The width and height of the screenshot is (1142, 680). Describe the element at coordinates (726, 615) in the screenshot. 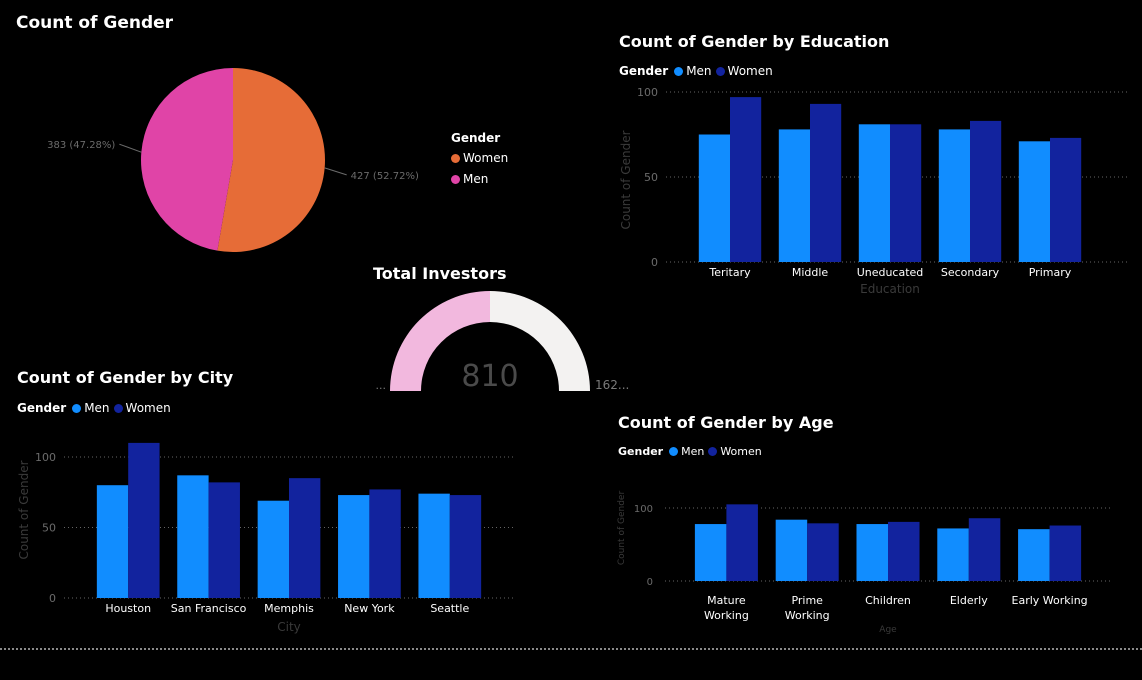

I see `x-tick-label: Working` at that location.